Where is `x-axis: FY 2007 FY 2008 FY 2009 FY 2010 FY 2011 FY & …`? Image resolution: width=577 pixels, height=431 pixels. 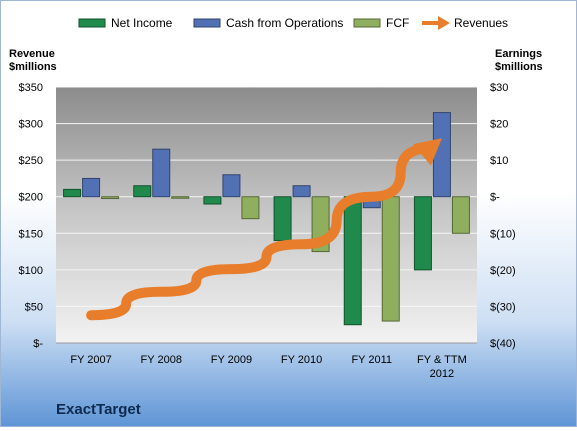 x-axis: FY 2007 FY 2008 FY 2009 FY 2010 FY 2011 FY & … is located at coordinates (268, 367).